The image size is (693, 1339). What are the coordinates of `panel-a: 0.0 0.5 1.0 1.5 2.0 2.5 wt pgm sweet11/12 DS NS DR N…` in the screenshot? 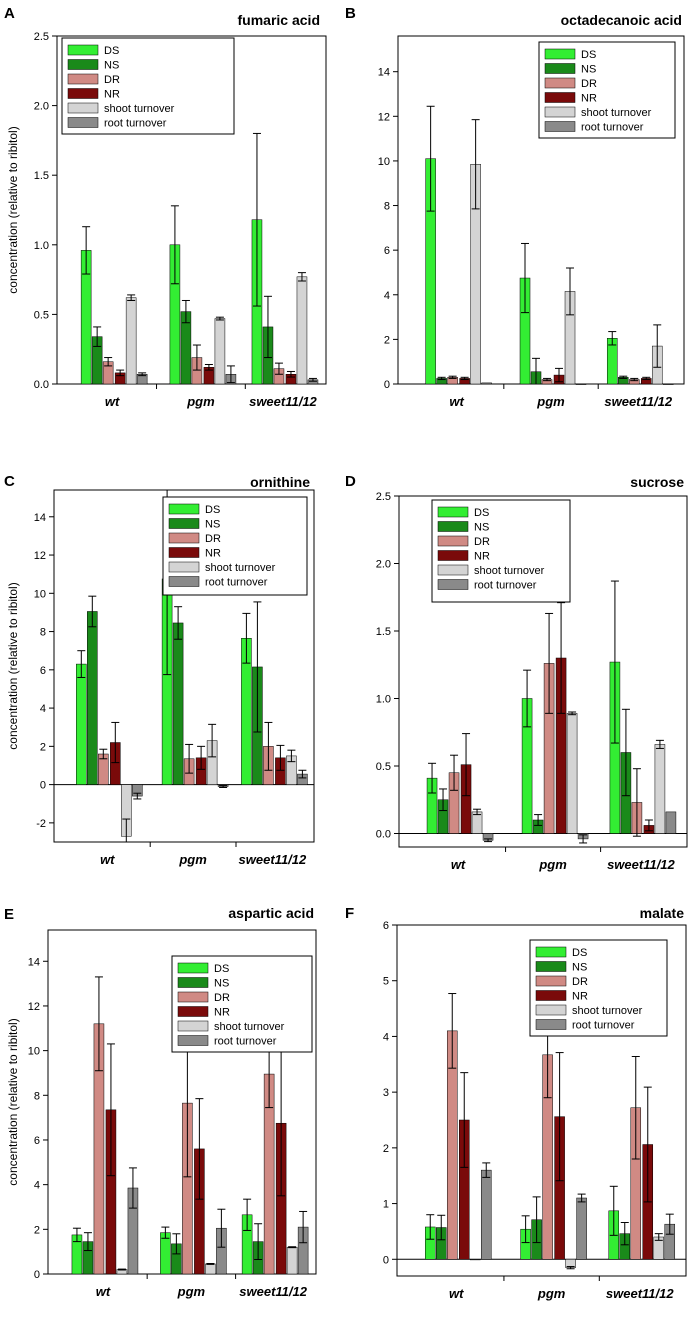 It's located at (165, 207).